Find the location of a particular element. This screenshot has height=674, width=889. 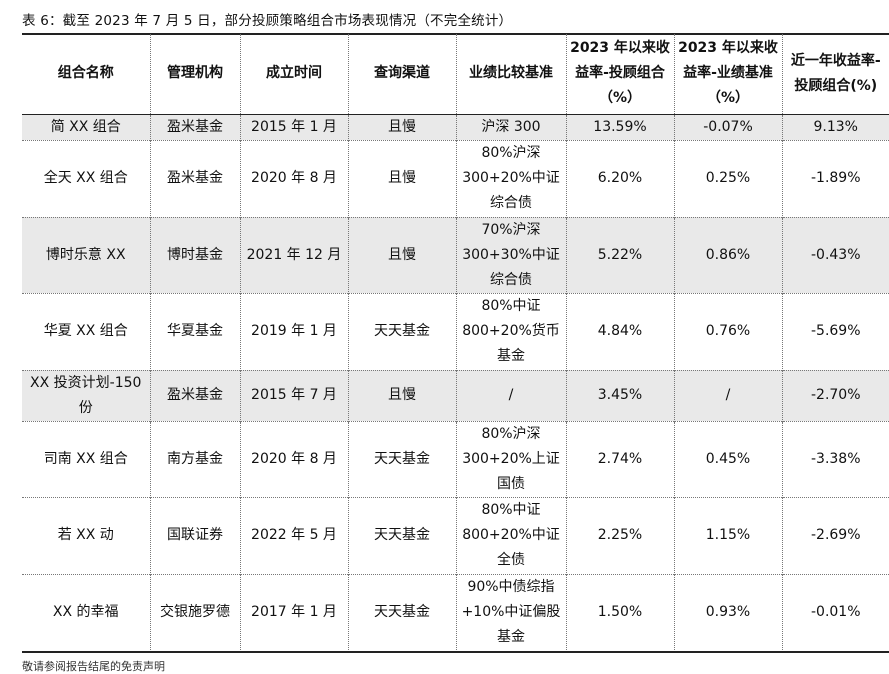

cell-r1: 2.74% is located at coordinates (619, 458).